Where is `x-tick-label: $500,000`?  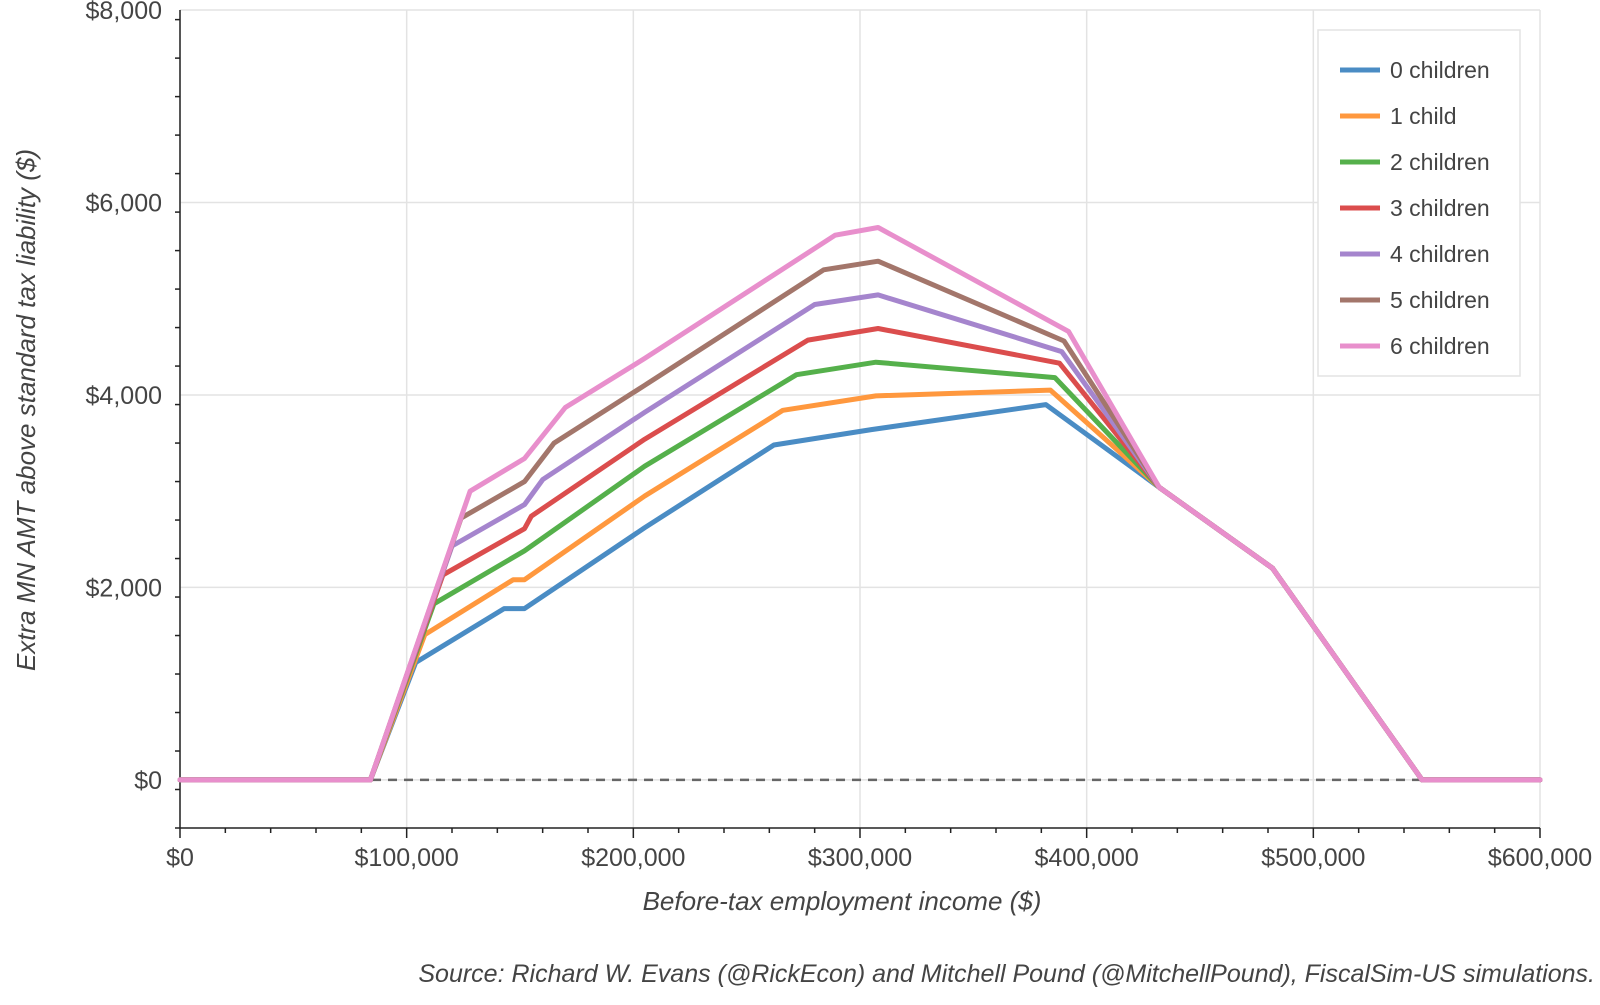 x-tick-label: $500,000 is located at coordinates (1313, 858).